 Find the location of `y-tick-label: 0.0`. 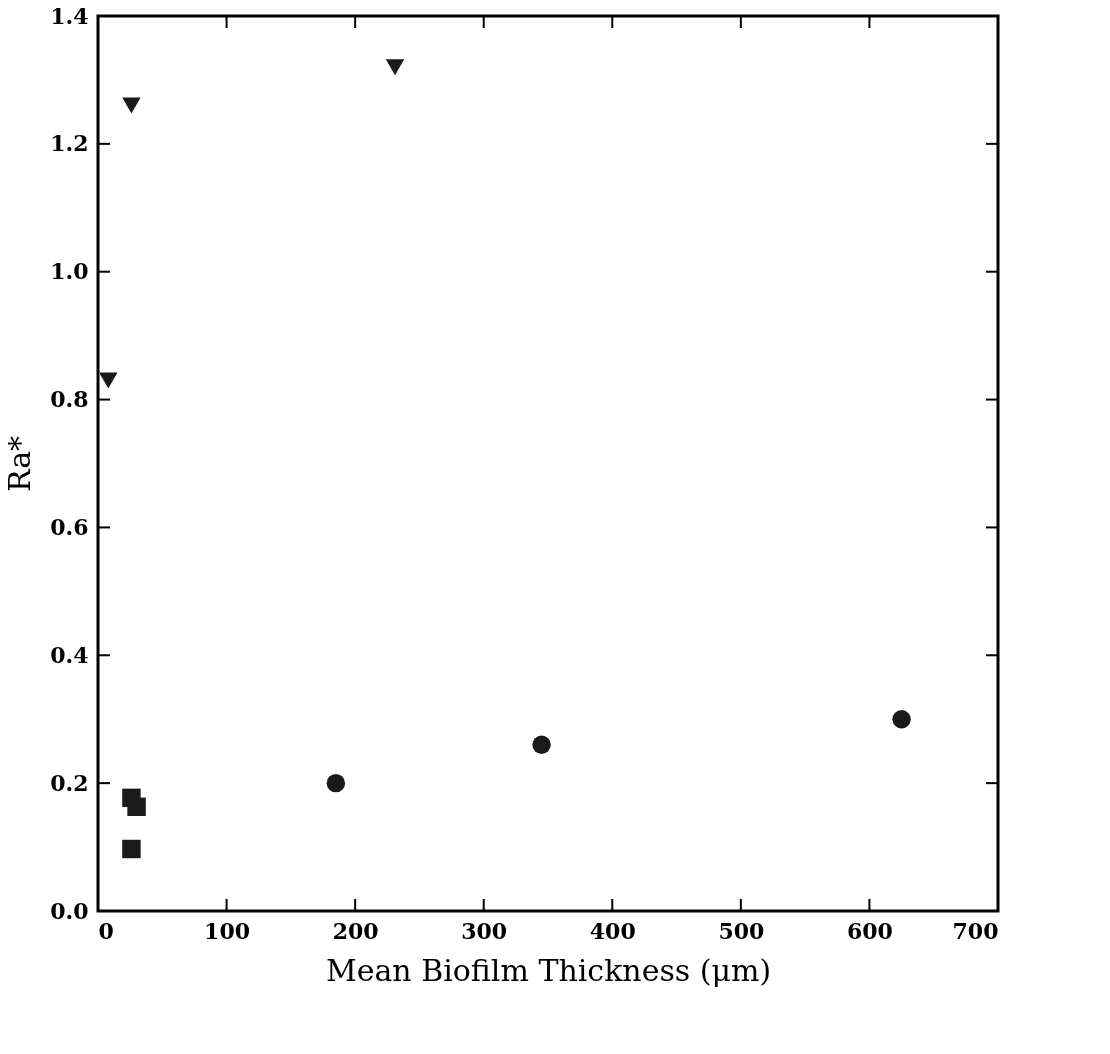

y-tick-label: 0.0 is located at coordinates (69, 910).